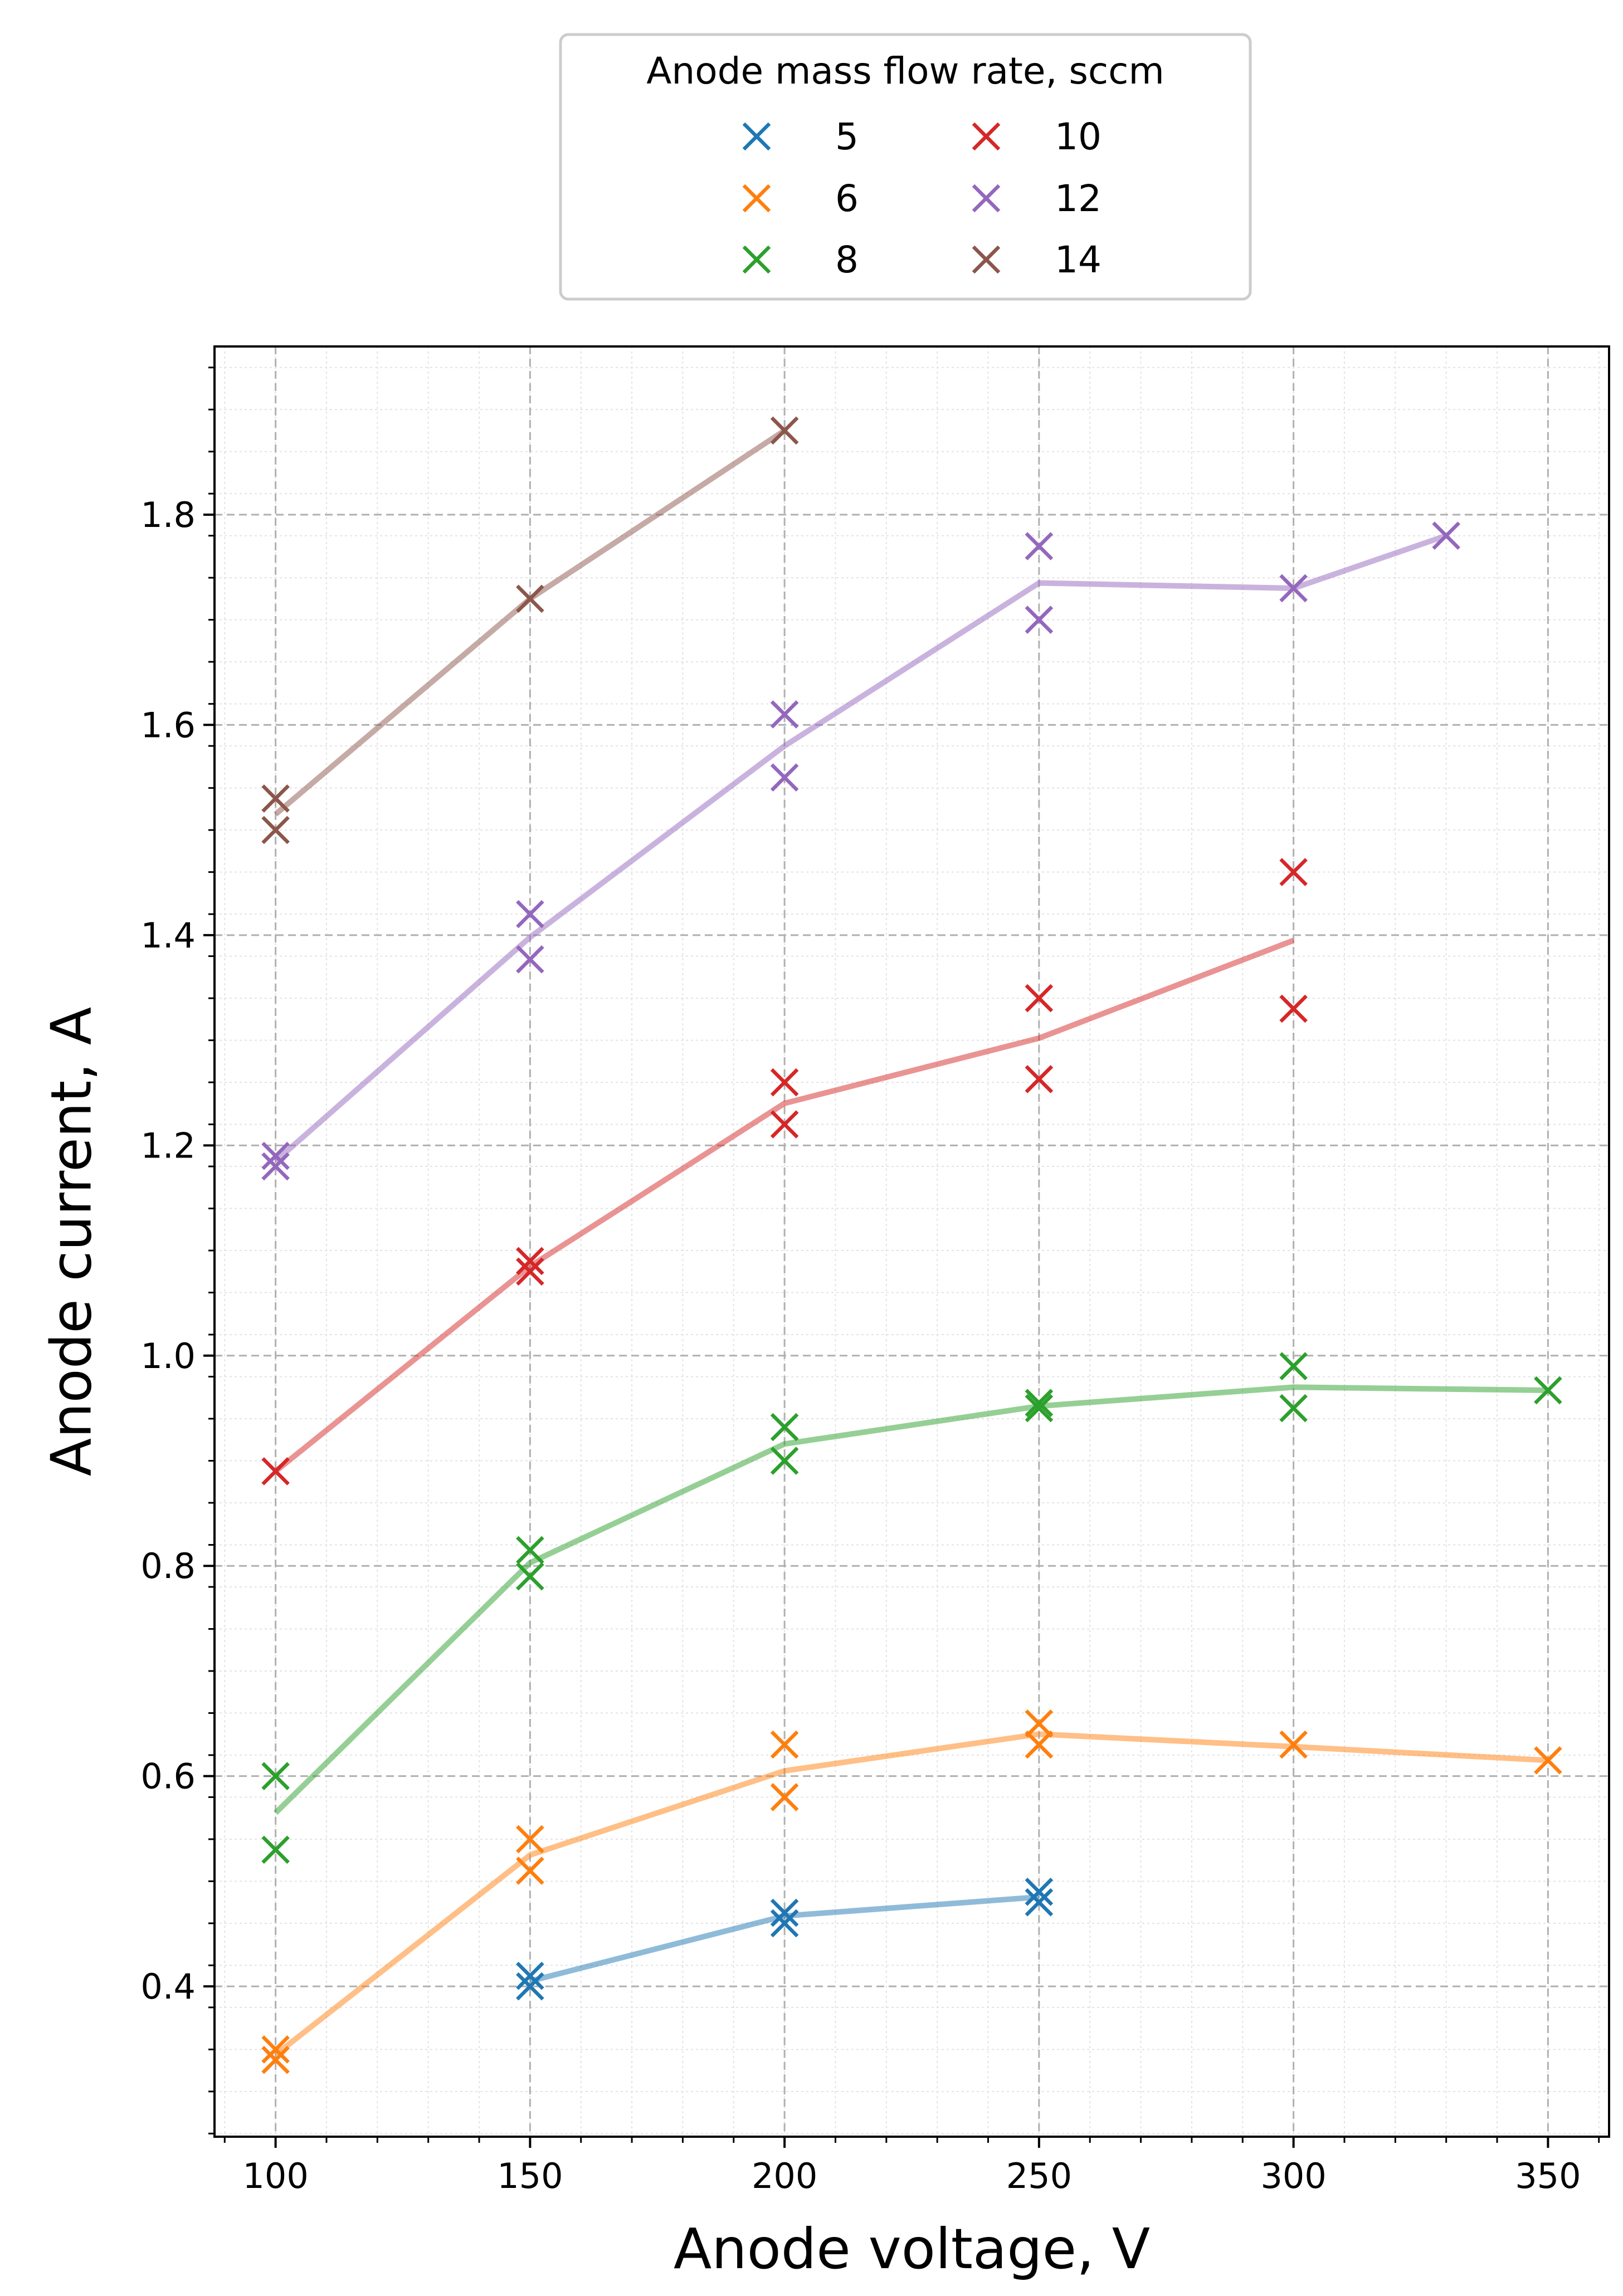 The image size is (1623, 2296). I want to click on legend-label-8: 8, so click(847, 259).